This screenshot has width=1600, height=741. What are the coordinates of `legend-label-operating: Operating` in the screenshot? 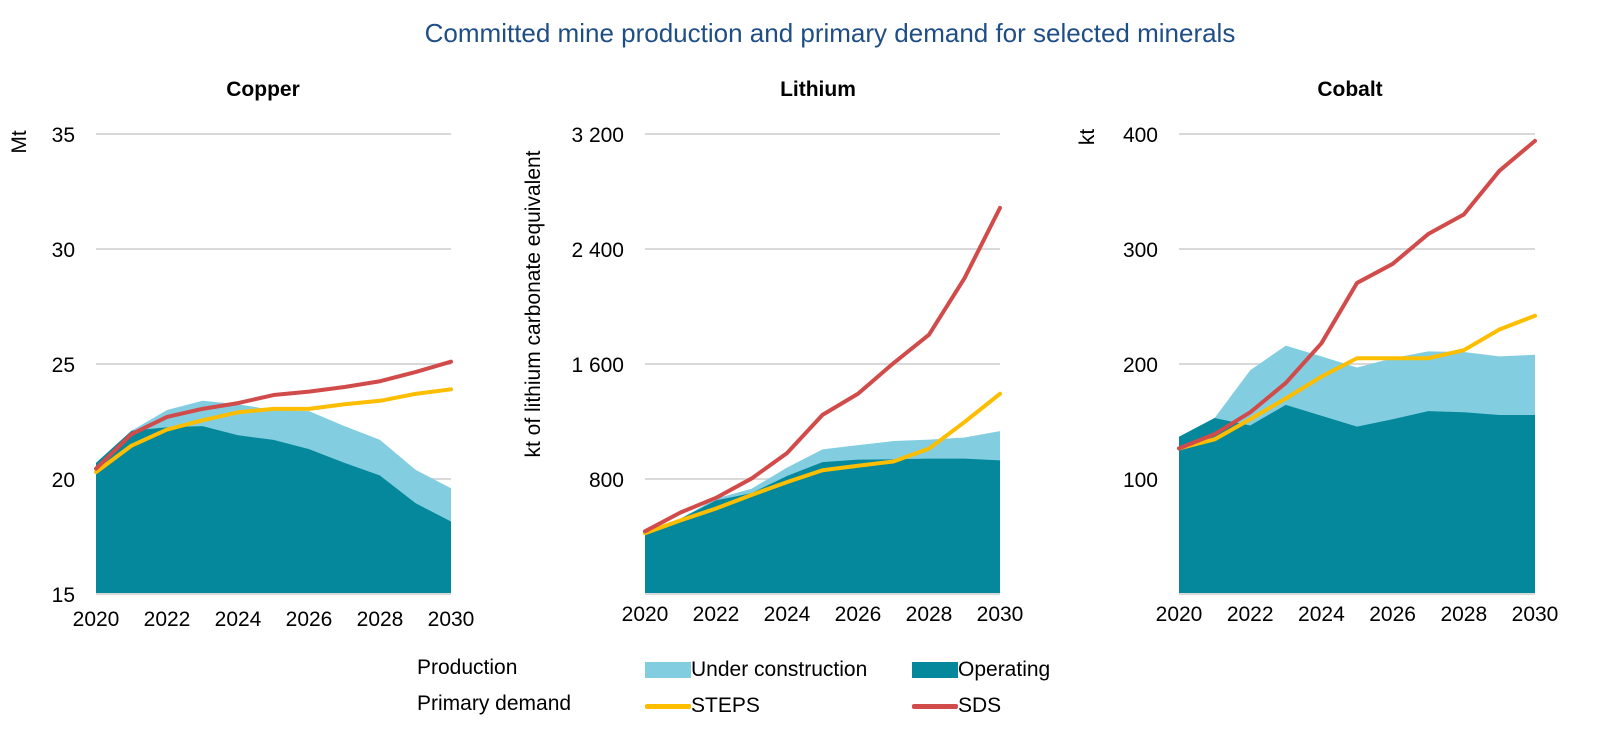 It's located at (1004, 669).